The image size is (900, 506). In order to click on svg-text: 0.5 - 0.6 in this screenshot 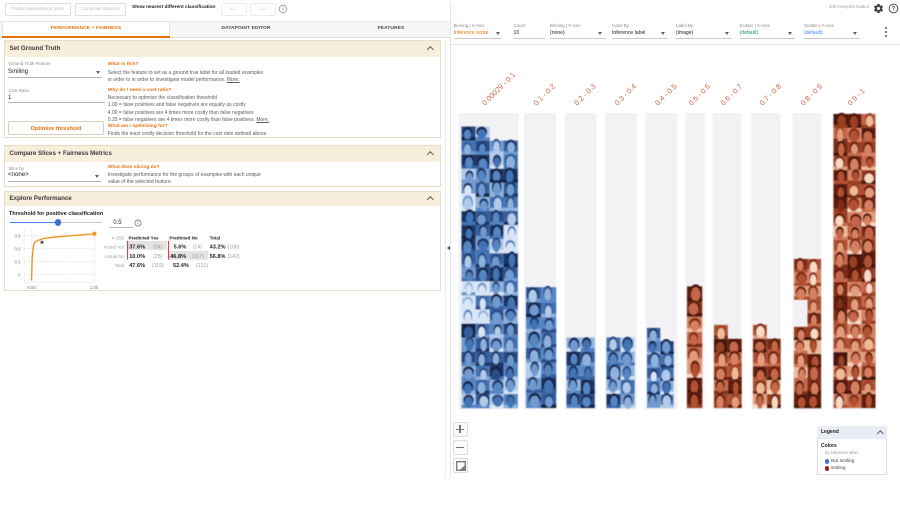, I will do `click(700, 95)`.